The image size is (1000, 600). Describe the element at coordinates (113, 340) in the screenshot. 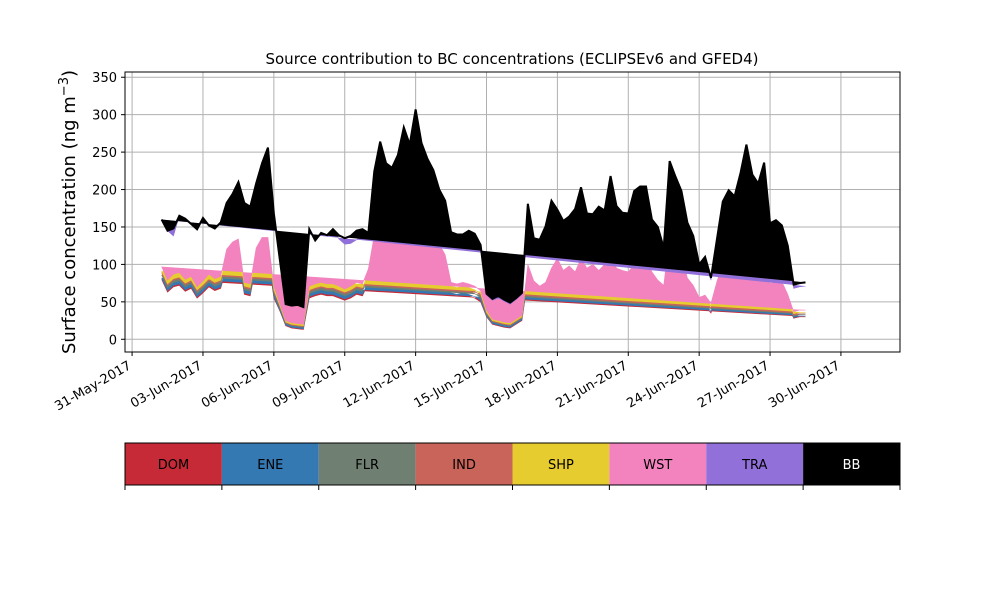

I see `y-tick-label: 0` at that location.